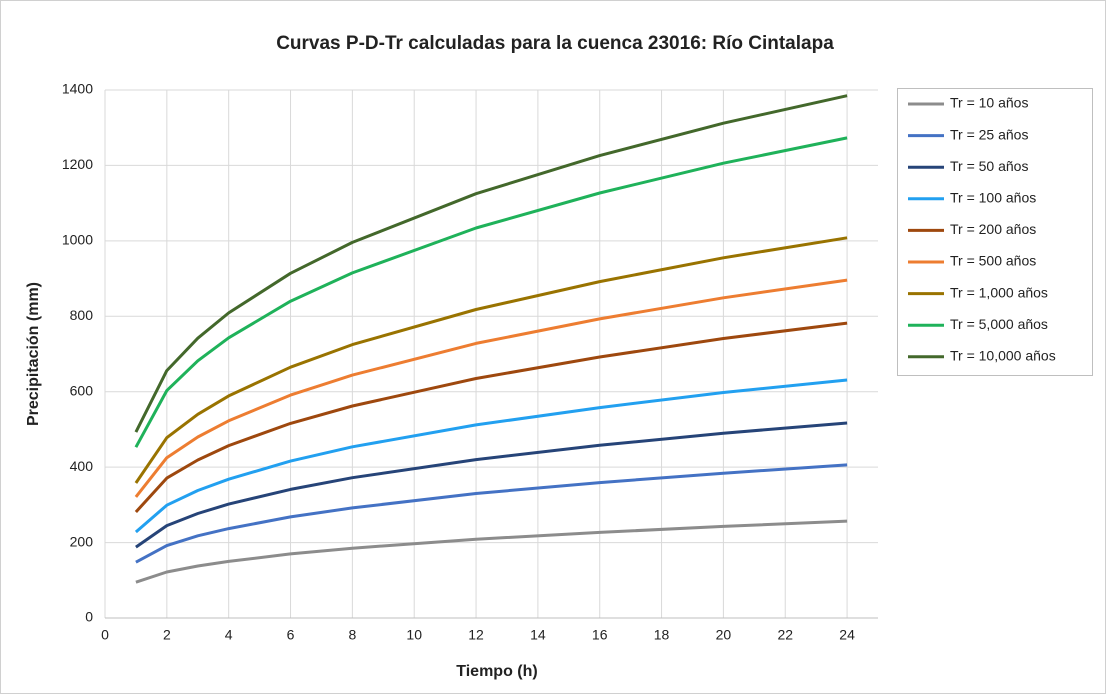 The width and height of the screenshot is (1106, 694). Describe the element at coordinates (476, 635) in the screenshot. I see `x-tick-label: 12` at that location.